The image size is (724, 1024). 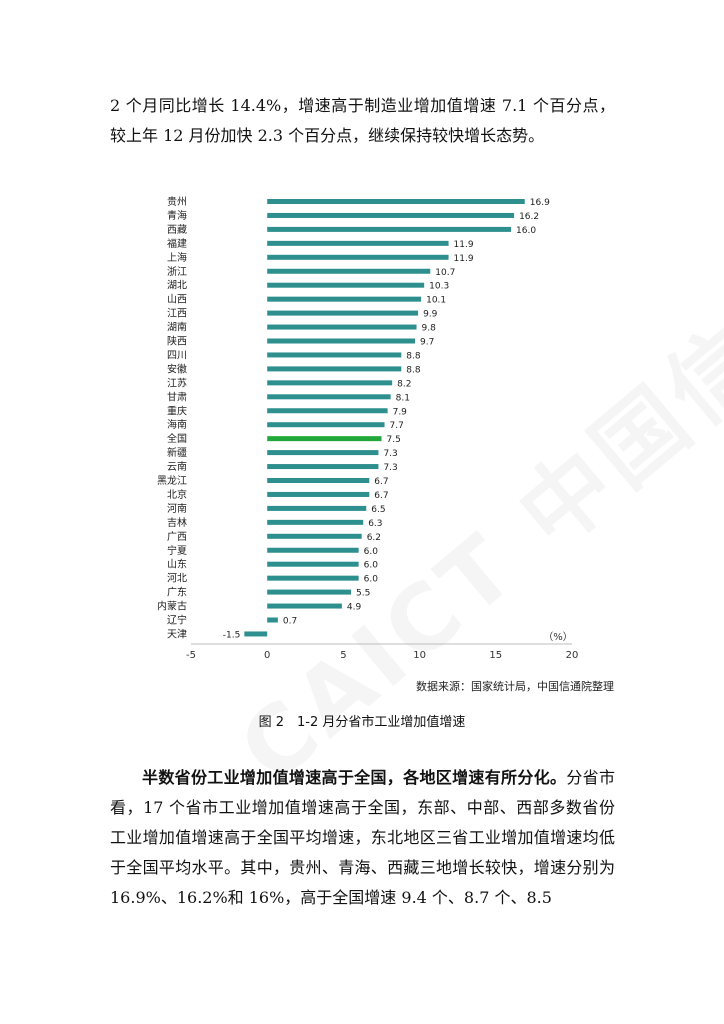 I want to click on x-tick-label: 20, so click(x=572, y=655).